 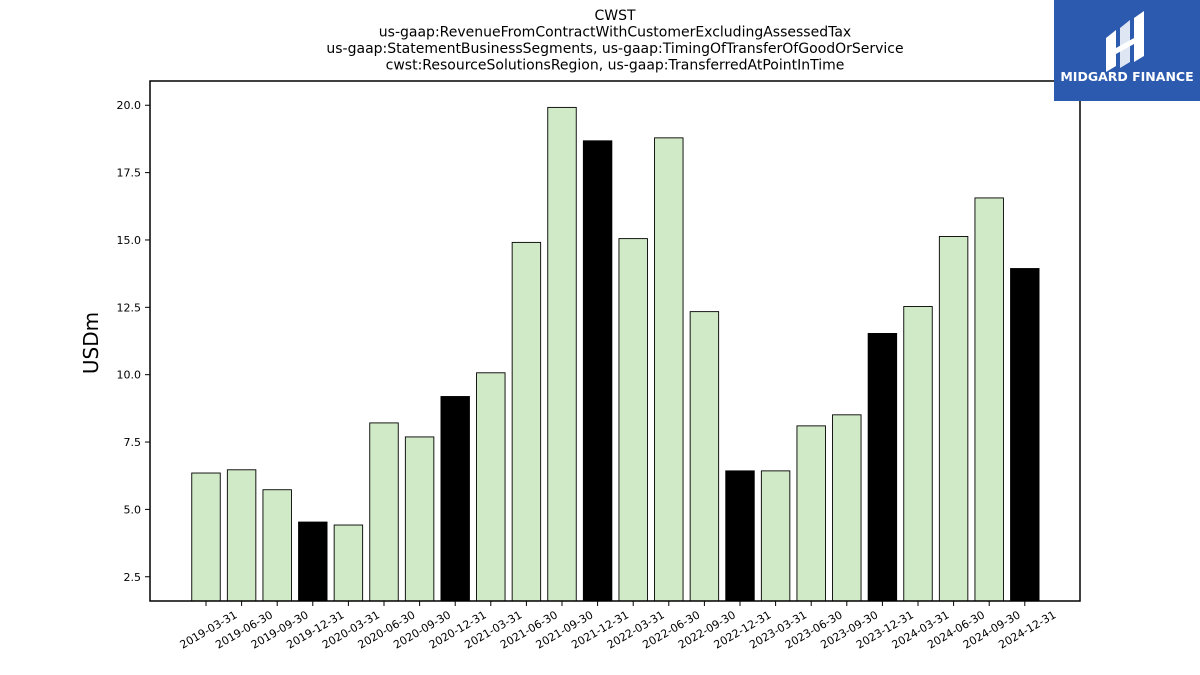 I want to click on y-tick-label: 12.5, so click(x=129, y=307).